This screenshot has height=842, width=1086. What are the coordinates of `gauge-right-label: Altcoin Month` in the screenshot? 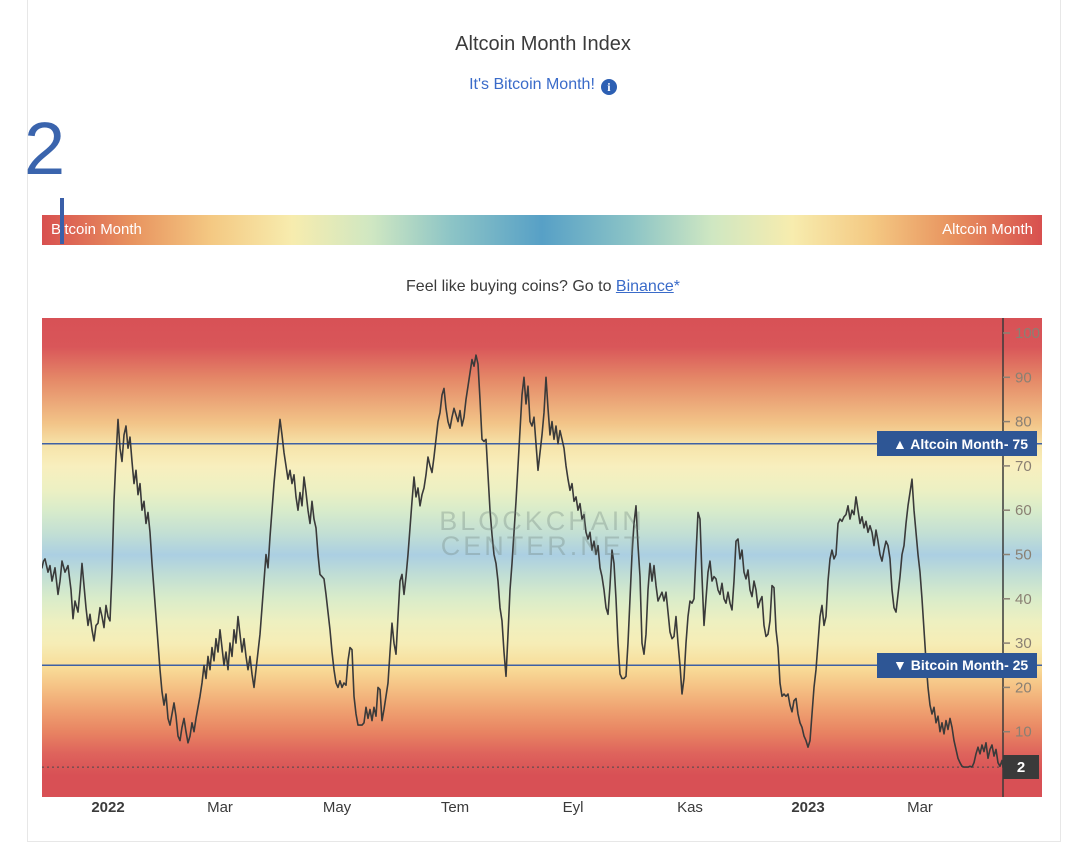 It's located at (987, 229).